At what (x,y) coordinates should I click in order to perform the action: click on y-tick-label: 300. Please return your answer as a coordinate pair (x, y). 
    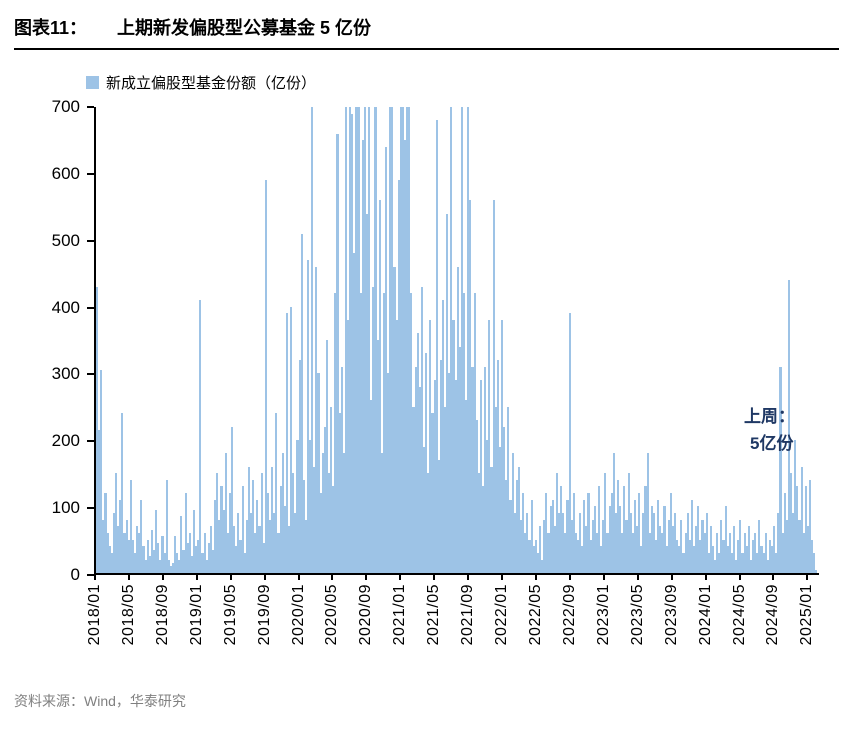
    Looking at the image, I should click on (65, 374).